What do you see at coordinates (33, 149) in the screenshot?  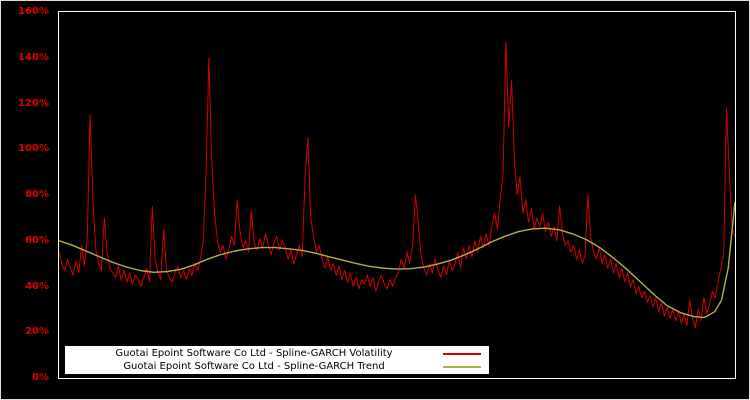 I see `y-tick-label: 100%` at bounding box center [33, 149].